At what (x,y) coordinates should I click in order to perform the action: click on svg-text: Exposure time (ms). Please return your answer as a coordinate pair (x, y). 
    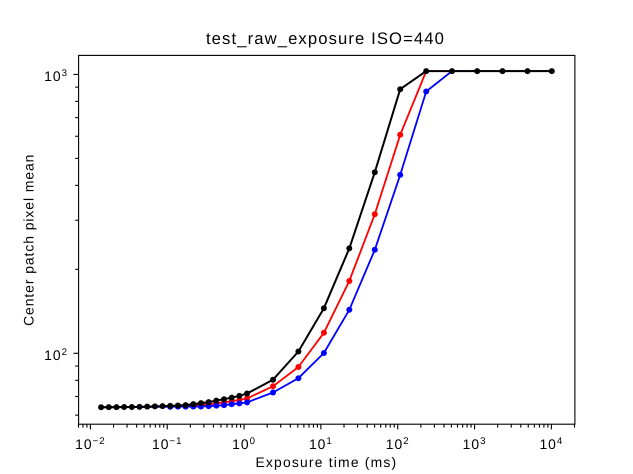
    Looking at the image, I should click on (326, 462).